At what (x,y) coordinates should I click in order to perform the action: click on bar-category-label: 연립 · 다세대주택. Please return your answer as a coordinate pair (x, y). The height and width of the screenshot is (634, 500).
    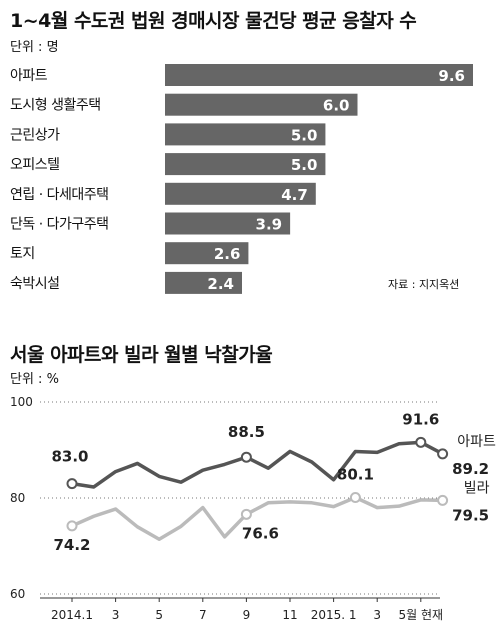
    Looking at the image, I should click on (59, 195).